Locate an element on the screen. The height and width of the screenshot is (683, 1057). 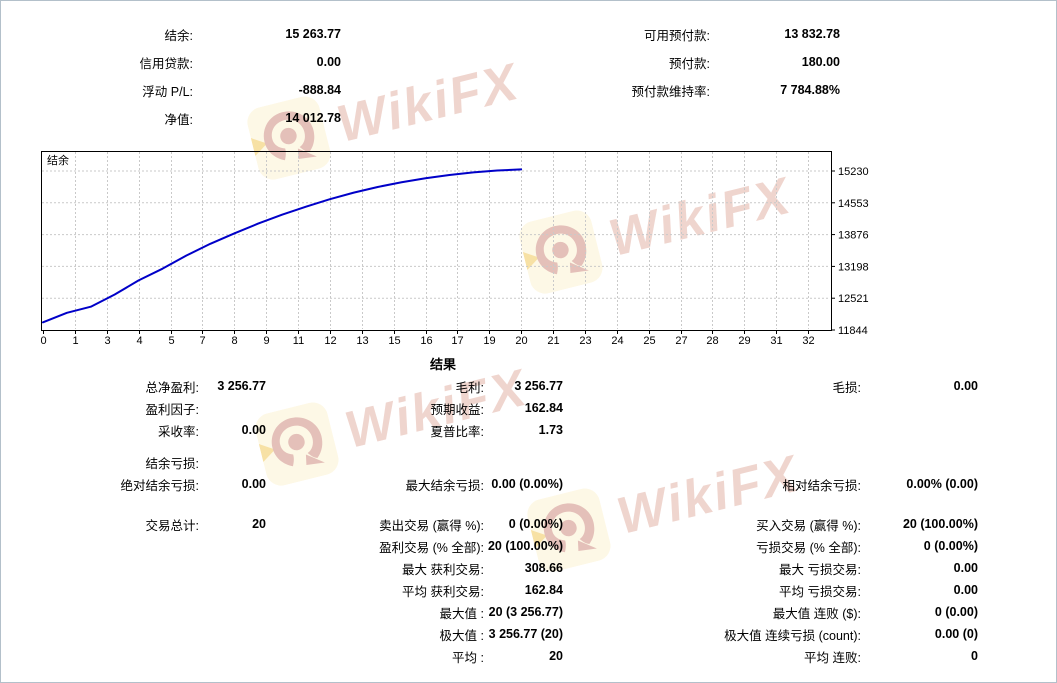
svg-text: 4 is located at coordinates (139, 341).